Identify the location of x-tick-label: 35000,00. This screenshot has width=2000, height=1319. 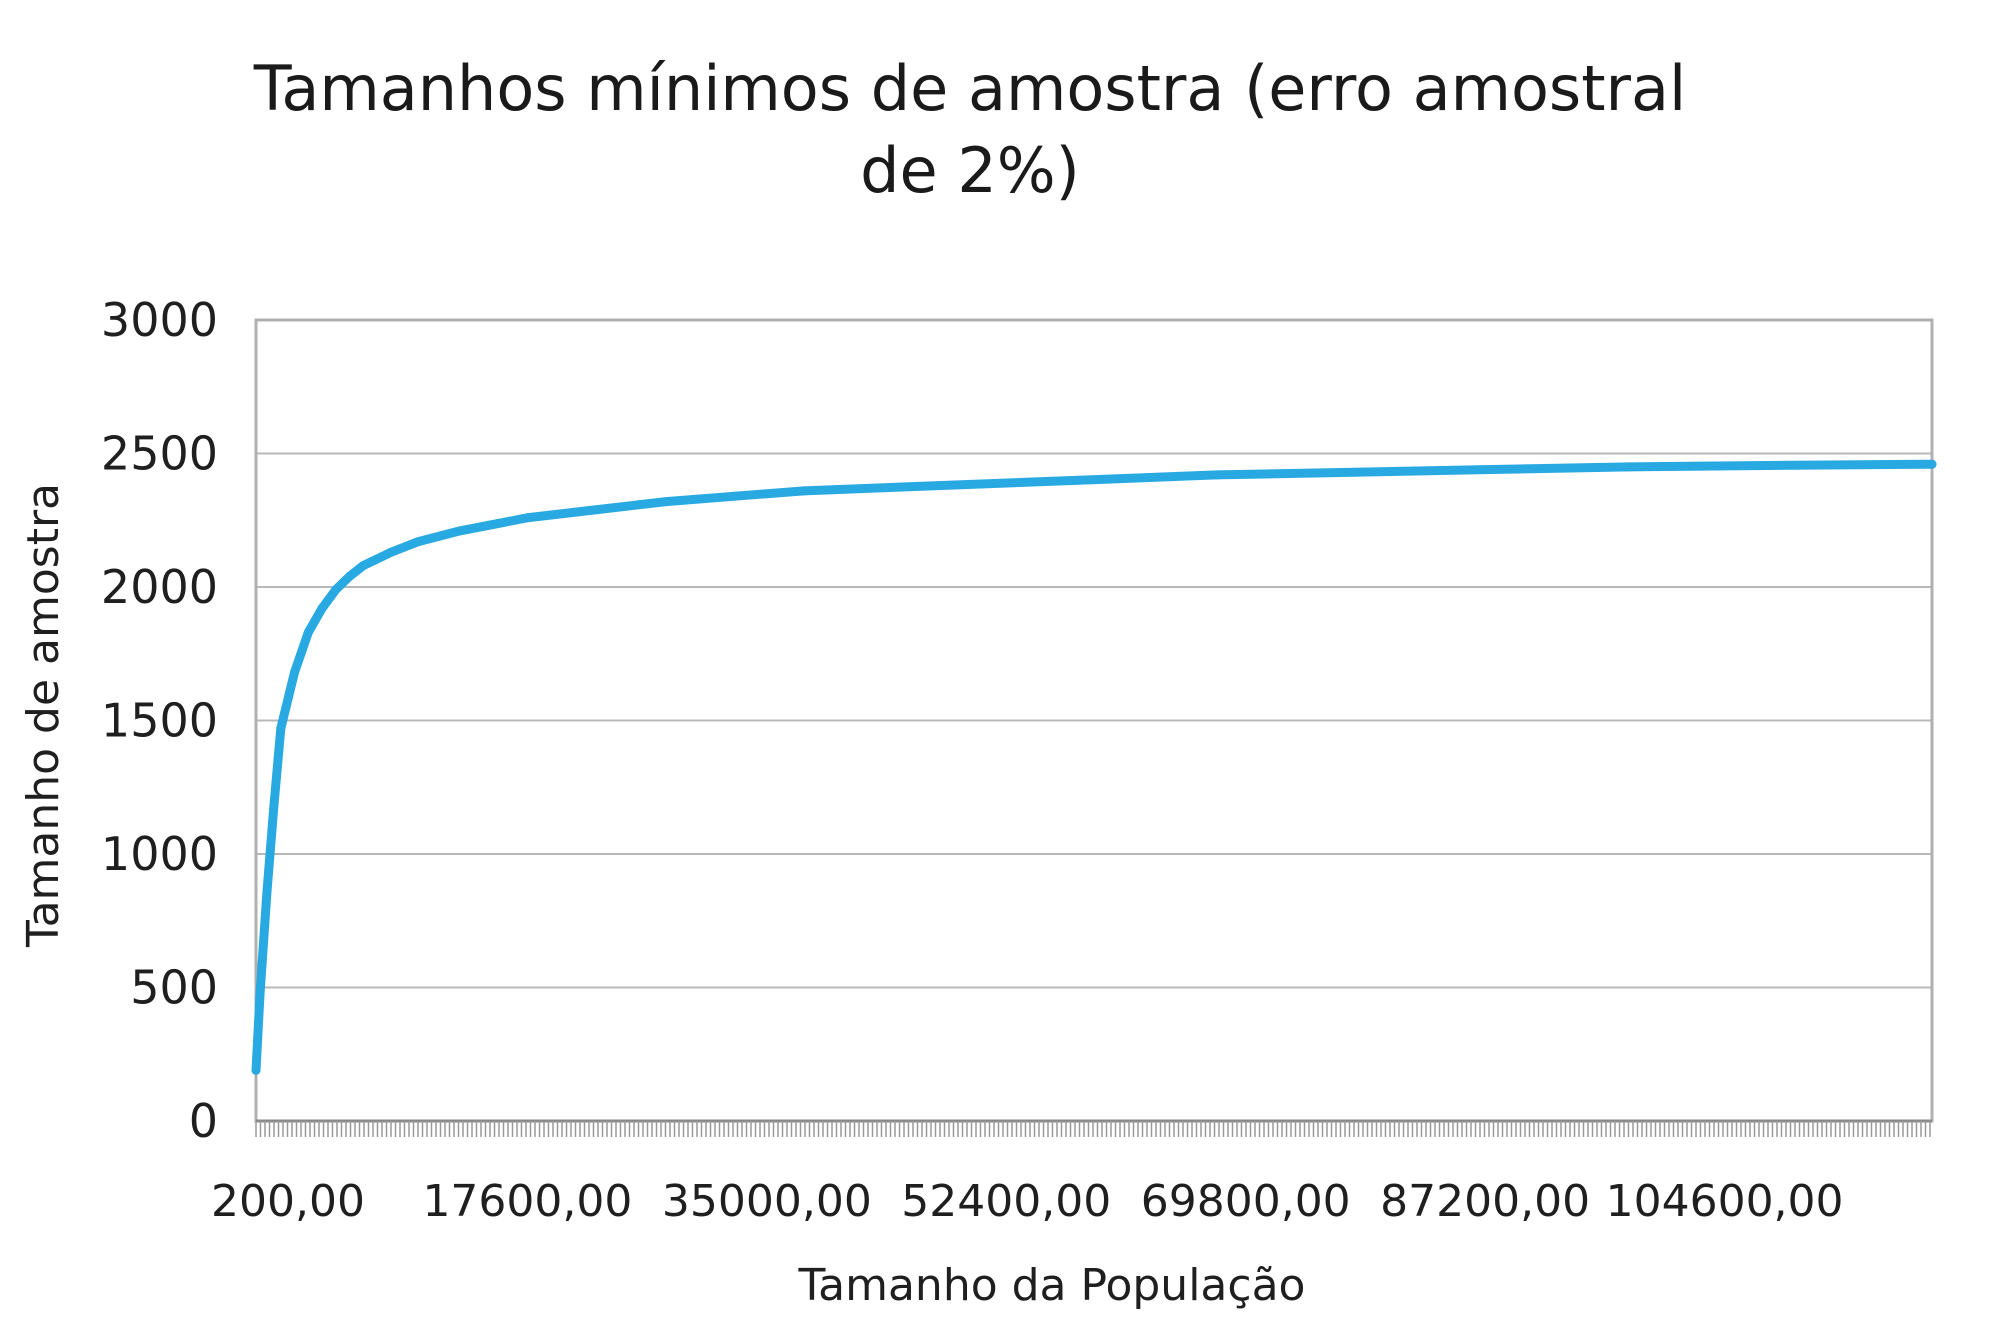
(767, 1201).